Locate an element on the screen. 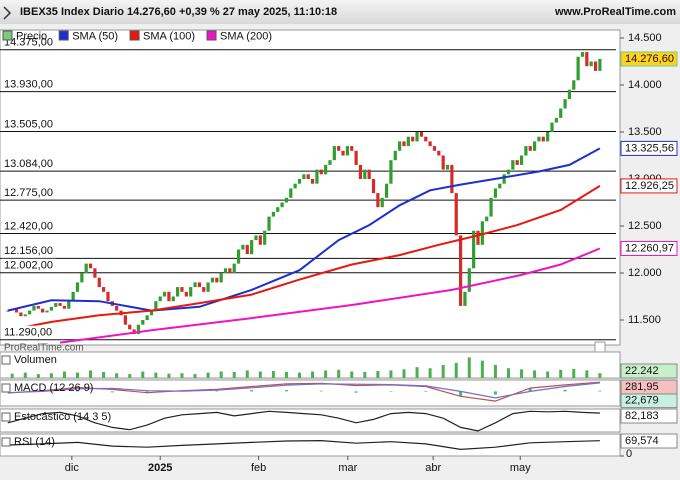 This screenshot has height=480, width=680. level-label: 11.290,00 is located at coordinates (28, 333).